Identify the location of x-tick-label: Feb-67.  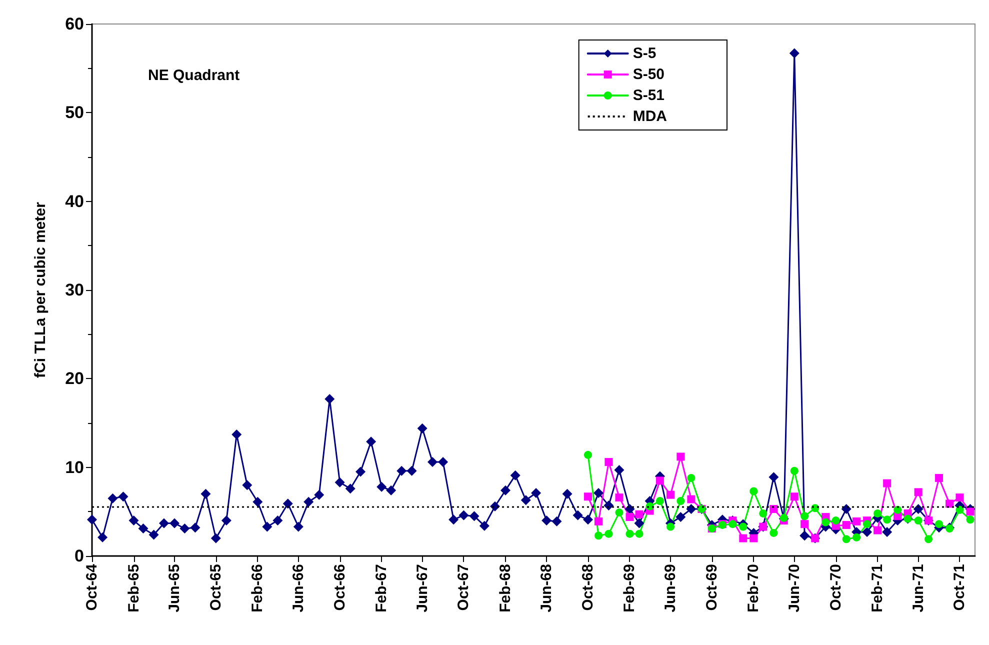
(381, 588).